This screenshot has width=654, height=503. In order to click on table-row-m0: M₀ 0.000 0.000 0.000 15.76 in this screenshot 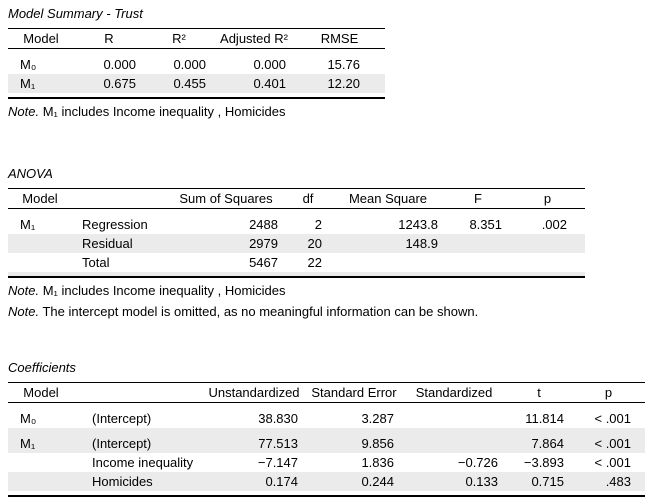, I will do `click(196, 62)`.